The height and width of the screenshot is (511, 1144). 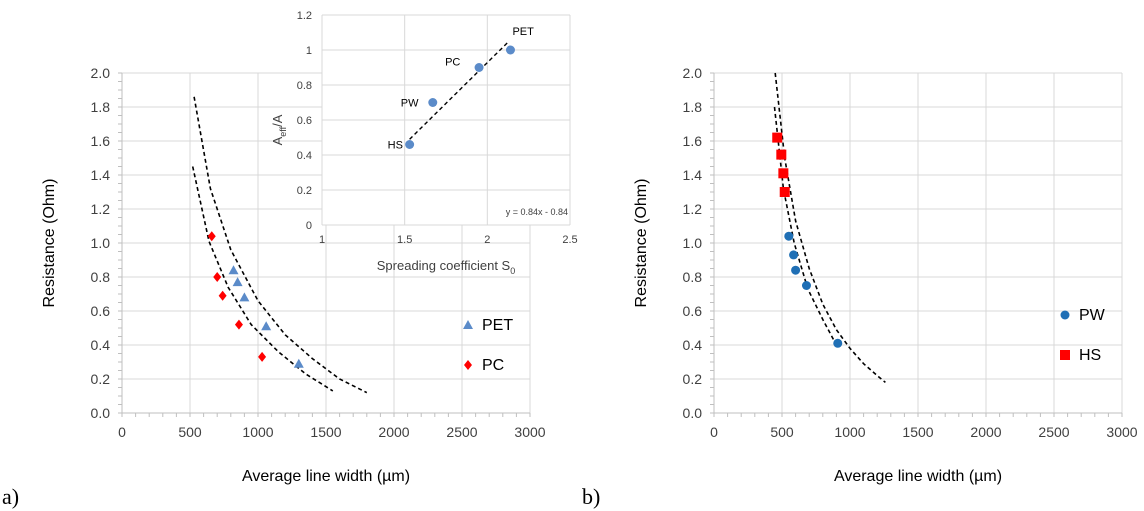 I want to click on inset-y-axis-label: Aeff/A, so click(x=279, y=129).